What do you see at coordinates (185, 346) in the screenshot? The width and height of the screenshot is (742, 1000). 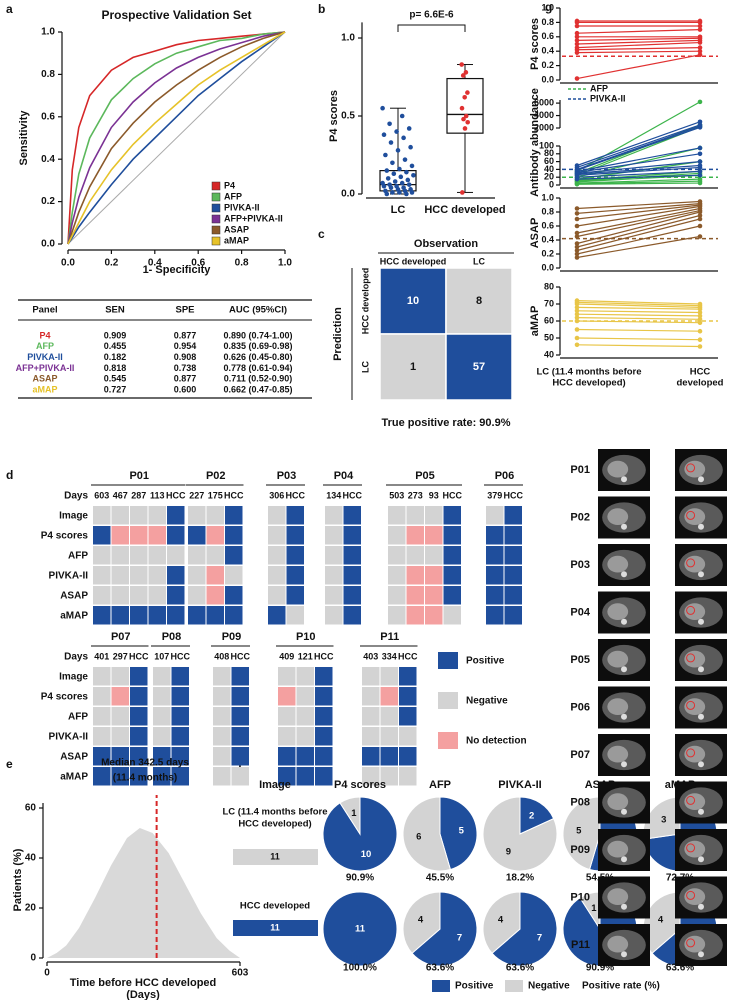 I see `table-cell: 0.954` at bounding box center [185, 346].